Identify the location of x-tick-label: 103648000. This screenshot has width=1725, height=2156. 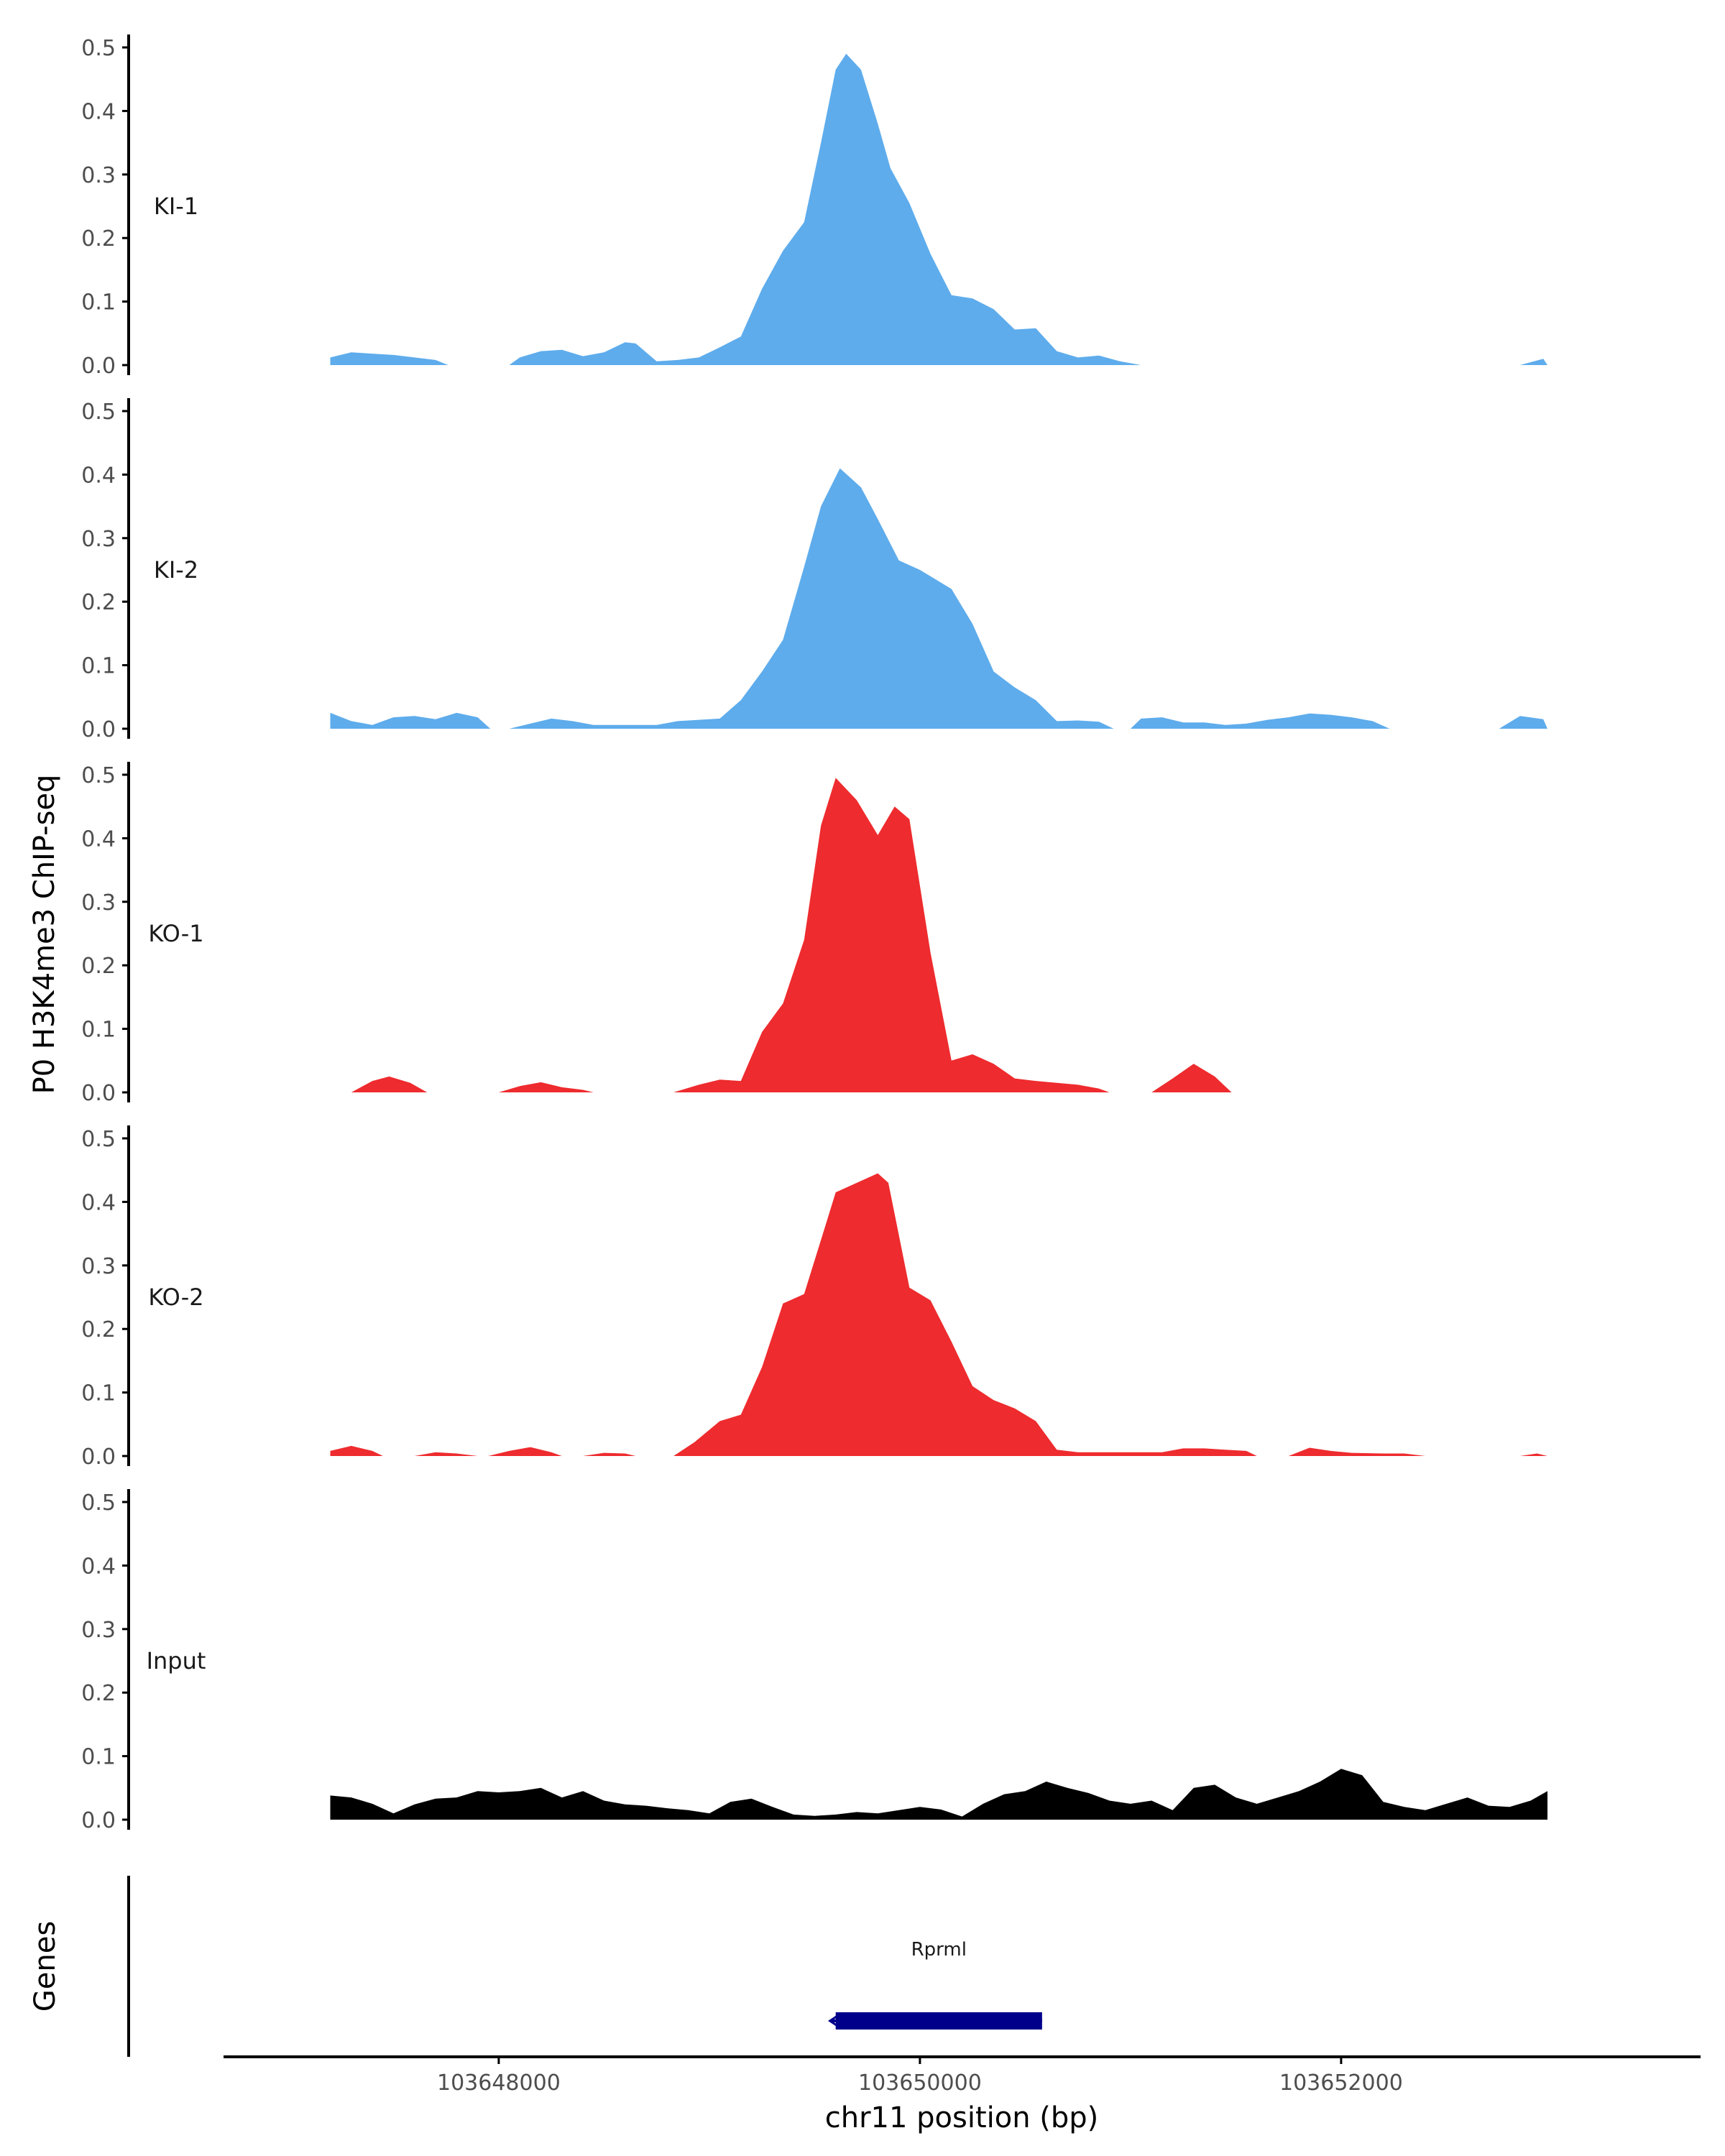
(499, 2083).